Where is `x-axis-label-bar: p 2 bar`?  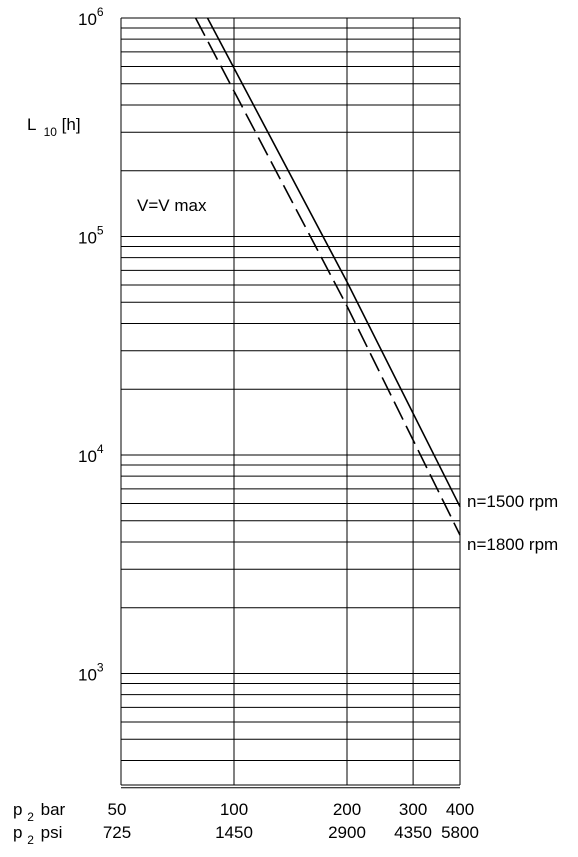 x-axis-label-bar: p 2 bar is located at coordinates (39, 812).